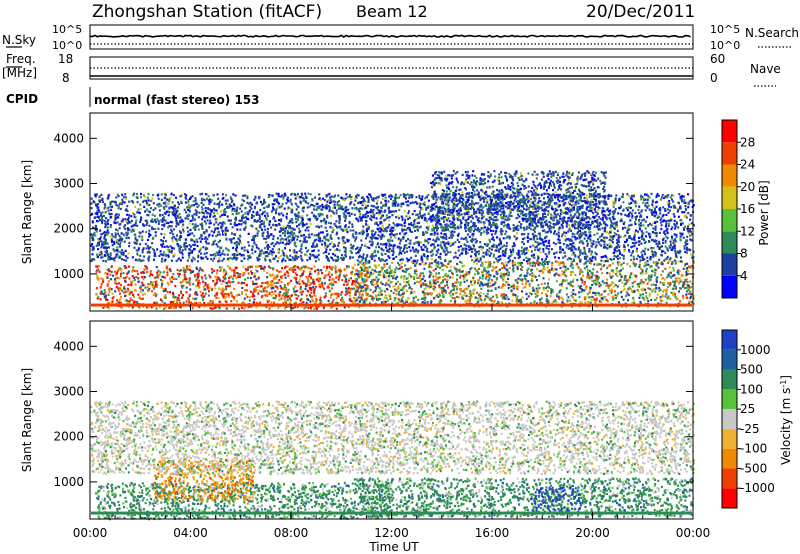 This screenshot has width=800, height=554. I want to click on nave-label: Nave, so click(765, 69).